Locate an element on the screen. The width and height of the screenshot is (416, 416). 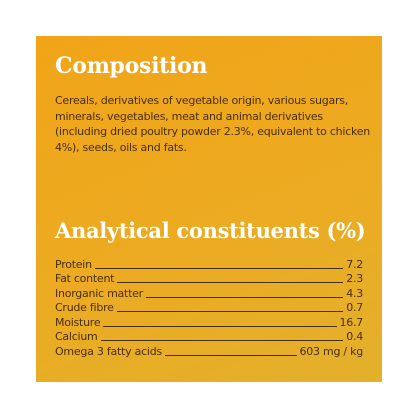
constituent-name: Inorganic matter is located at coordinates (99, 293).